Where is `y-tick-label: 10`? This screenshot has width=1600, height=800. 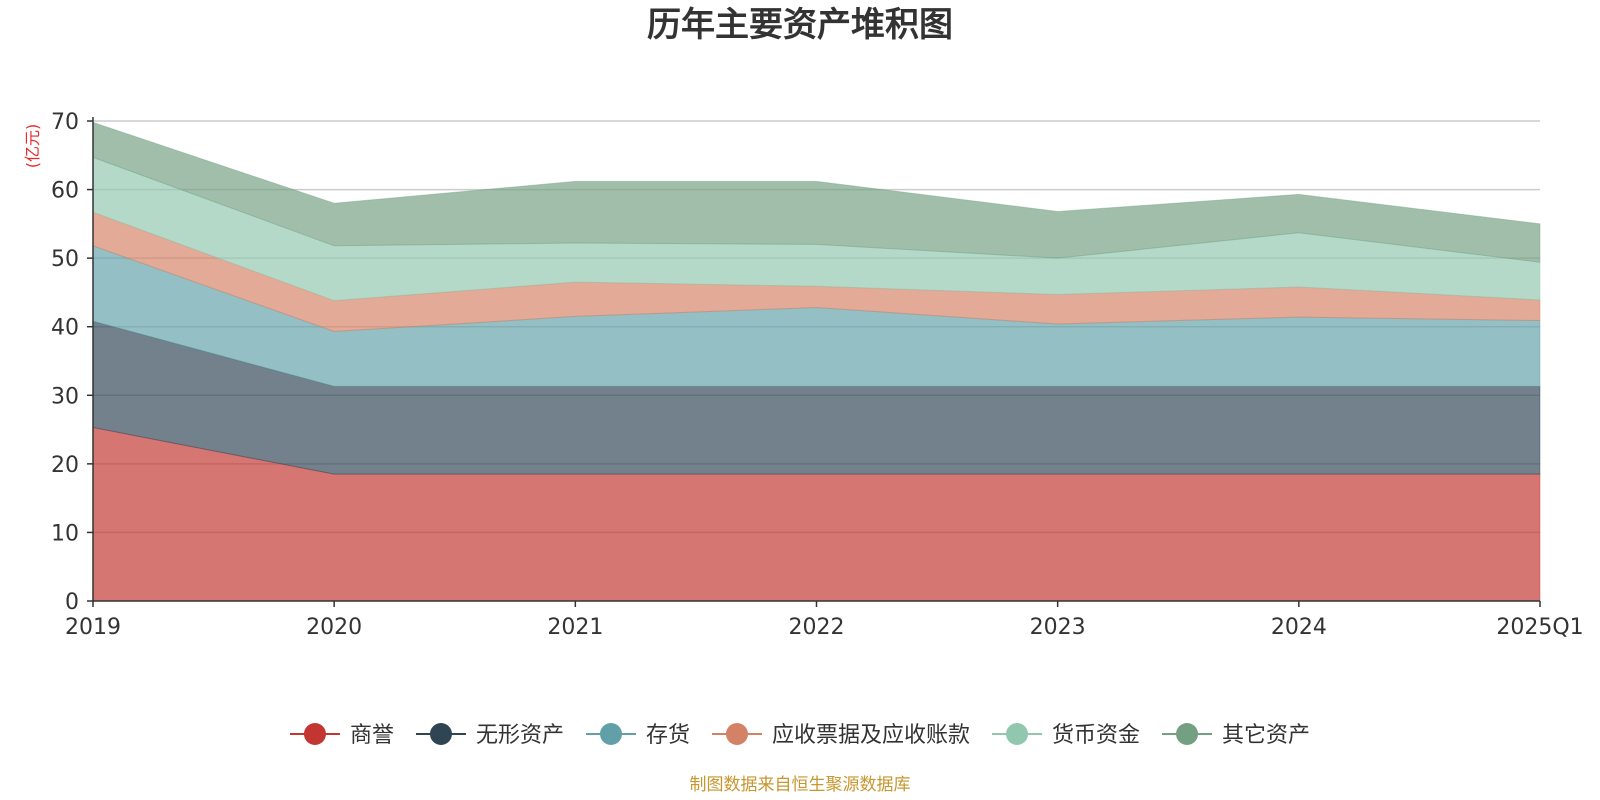
y-tick-label: 10 is located at coordinates (65, 533).